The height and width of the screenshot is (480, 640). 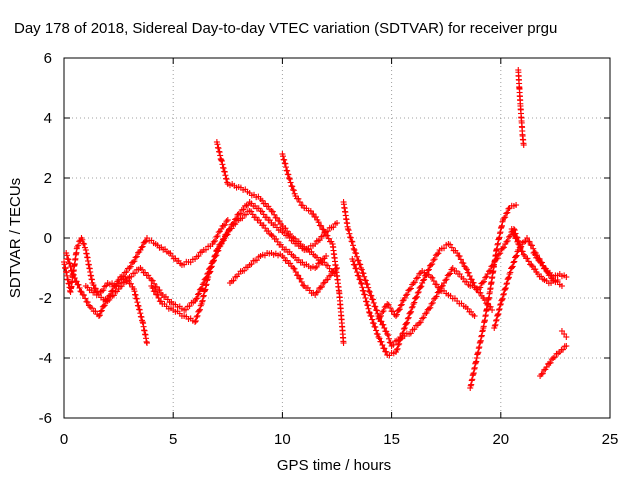 I want to click on x-axis-label: GPS time / hours, so click(x=334, y=465).